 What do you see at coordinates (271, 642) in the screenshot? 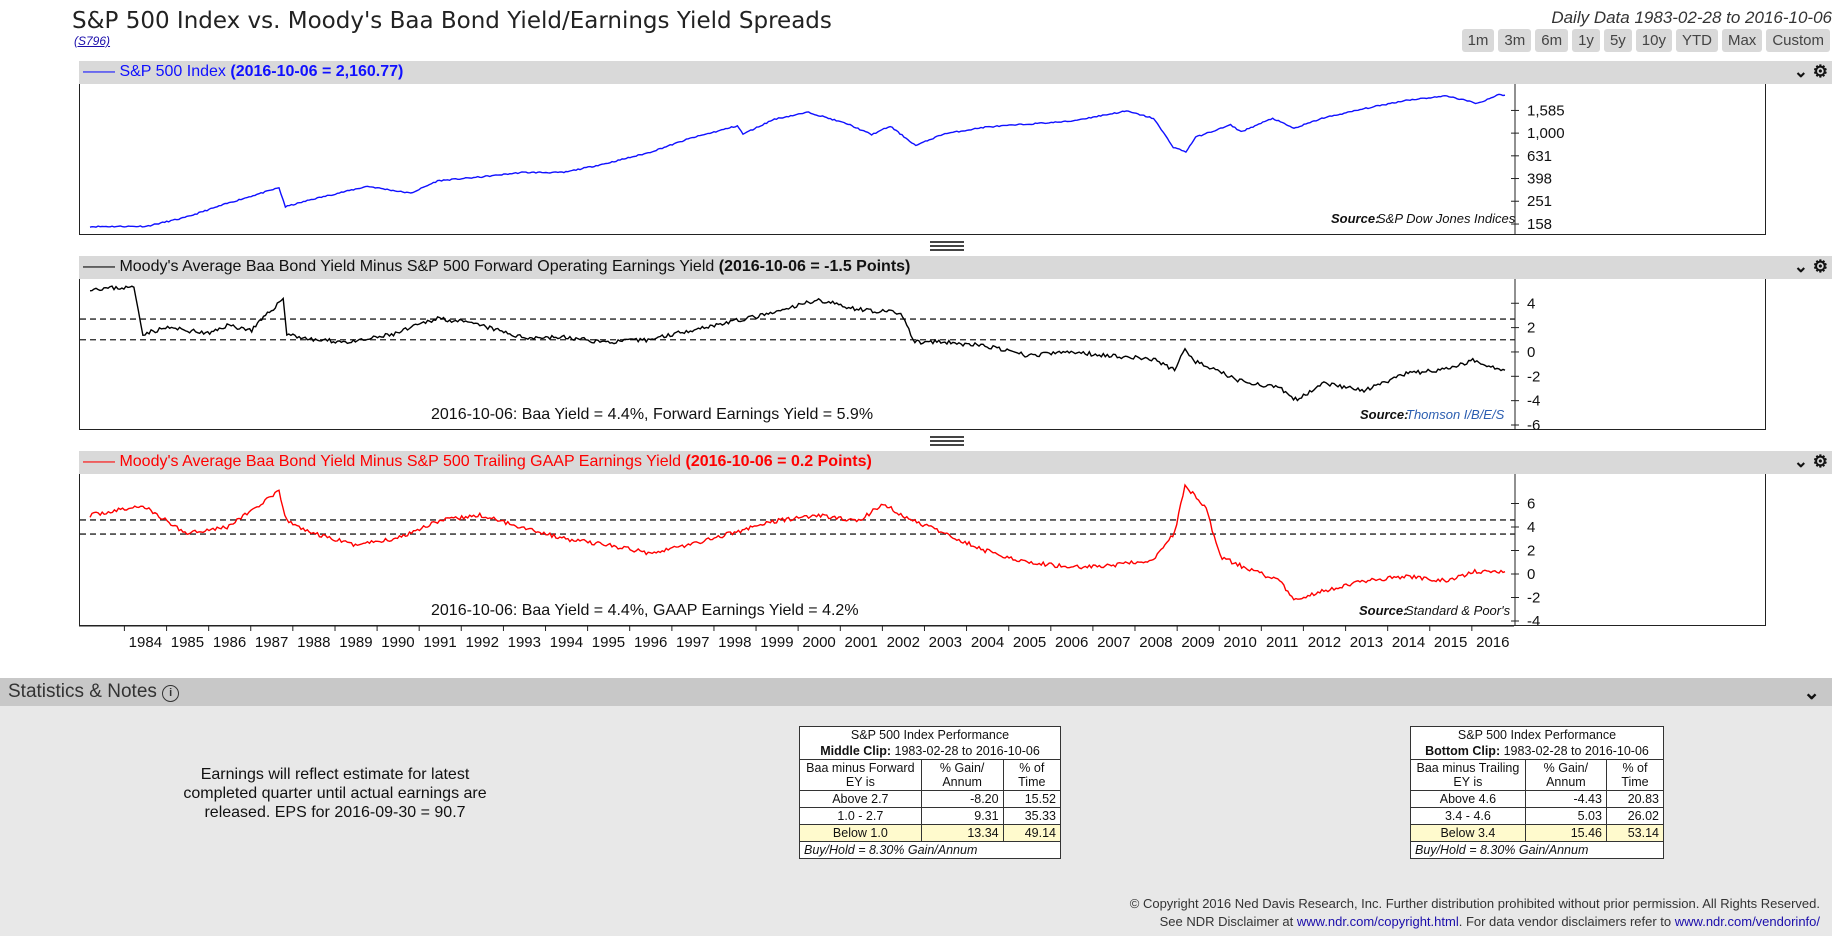
I see `x-tick-label: 1987` at bounding box center [271, 642].